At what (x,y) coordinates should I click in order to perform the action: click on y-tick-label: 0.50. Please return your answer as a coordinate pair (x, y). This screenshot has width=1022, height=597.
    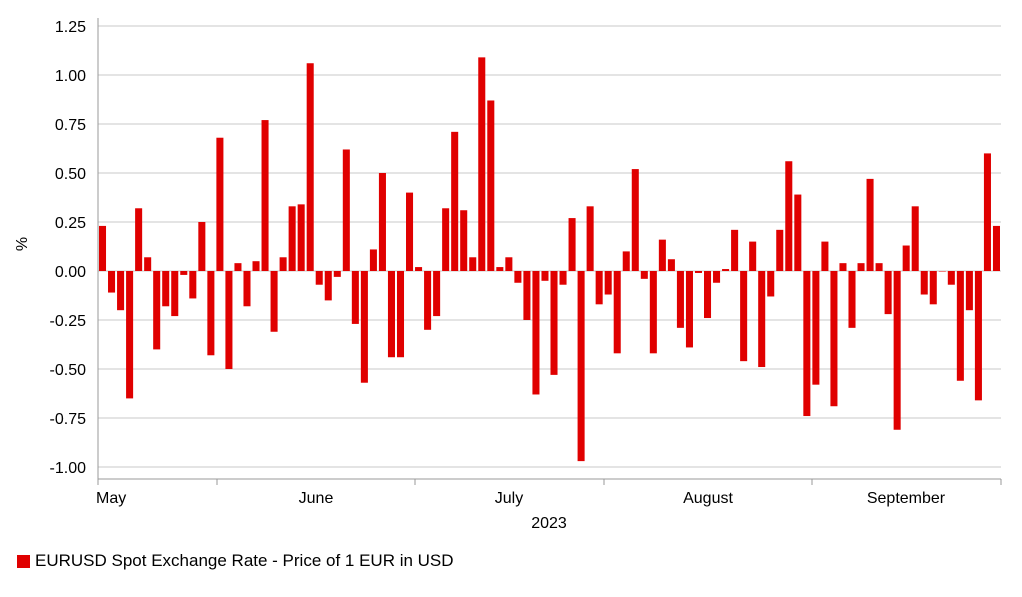
    Looking at the image, I should click on (70, 174).